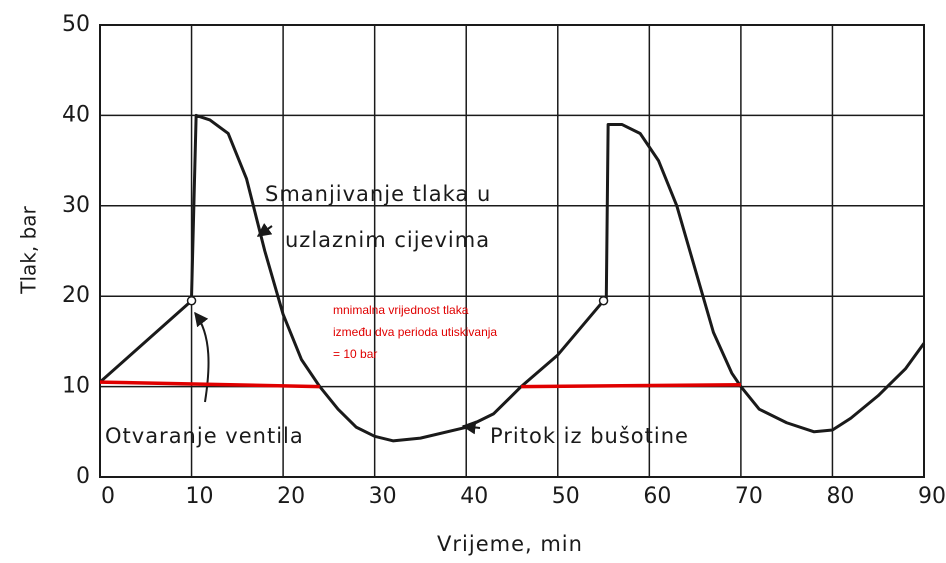 This screenshot has height=563, width=946. I want to click on x-tick-label: 40, so click(474, 496).